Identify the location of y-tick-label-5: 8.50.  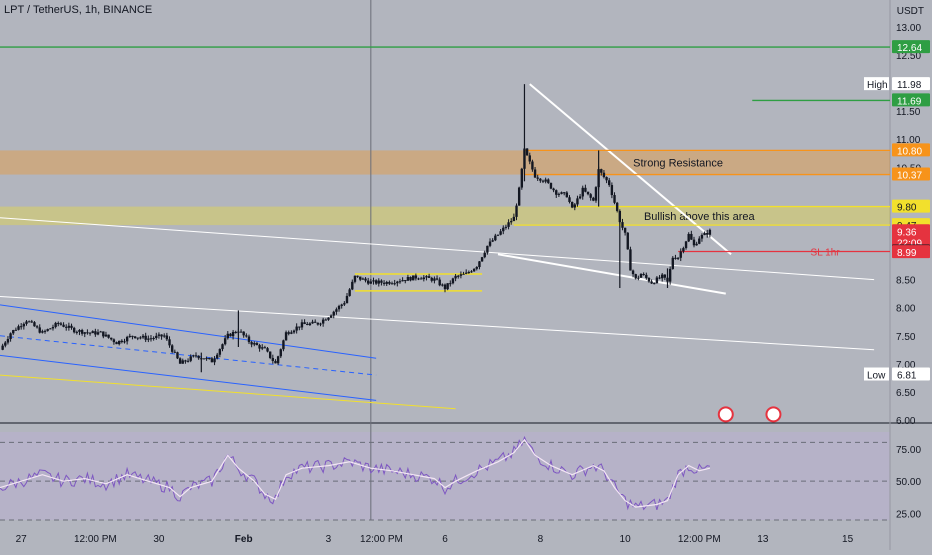
(906, 281).